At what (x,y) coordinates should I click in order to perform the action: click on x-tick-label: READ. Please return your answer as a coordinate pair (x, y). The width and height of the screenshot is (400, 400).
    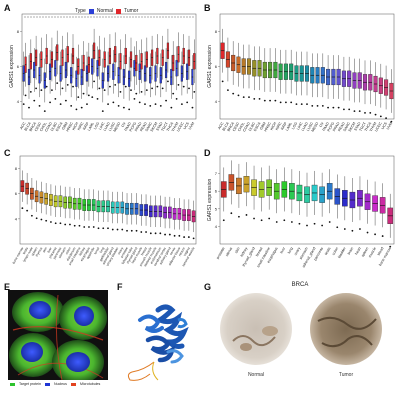
    Looking at the image, I should click on (341, 126).